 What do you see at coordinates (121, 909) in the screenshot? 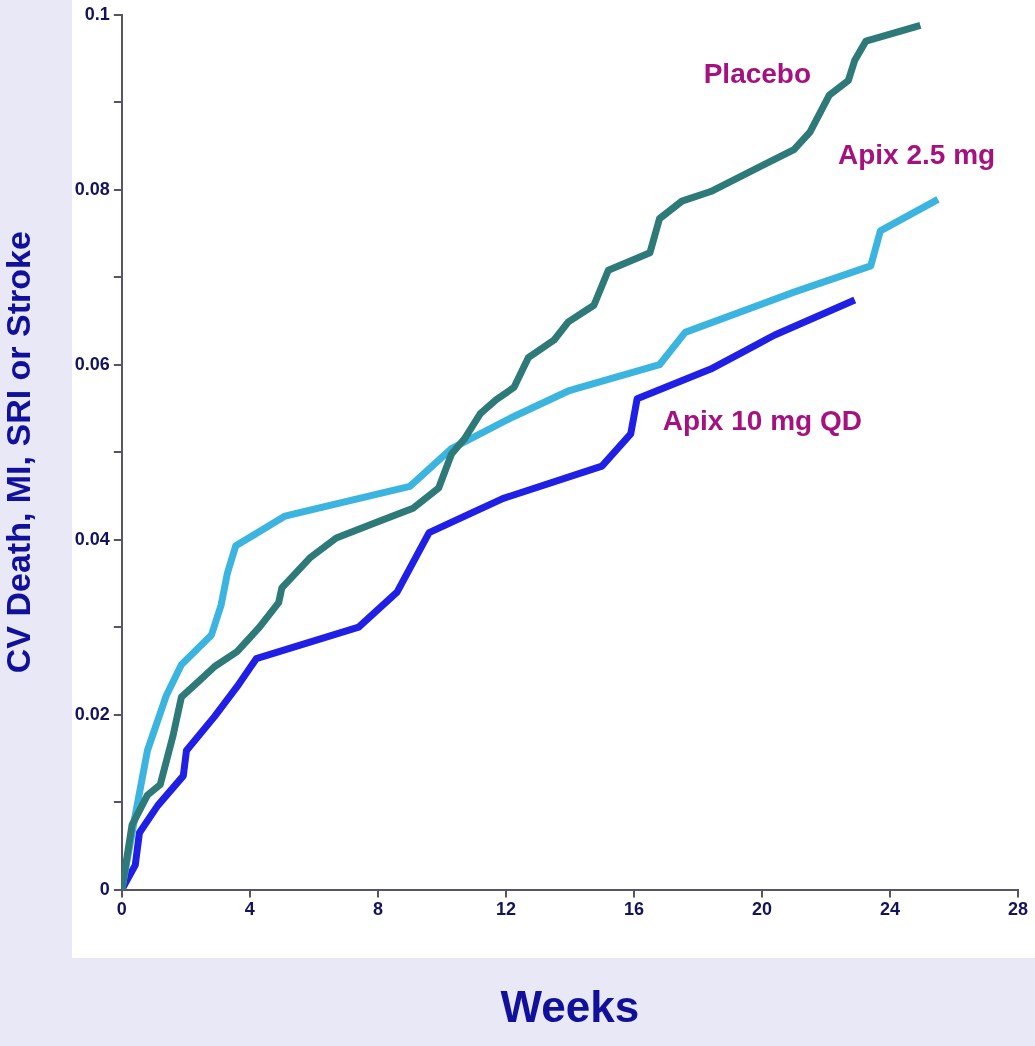
I see `x-tick-label: 0` at bounding box center [121, 909].